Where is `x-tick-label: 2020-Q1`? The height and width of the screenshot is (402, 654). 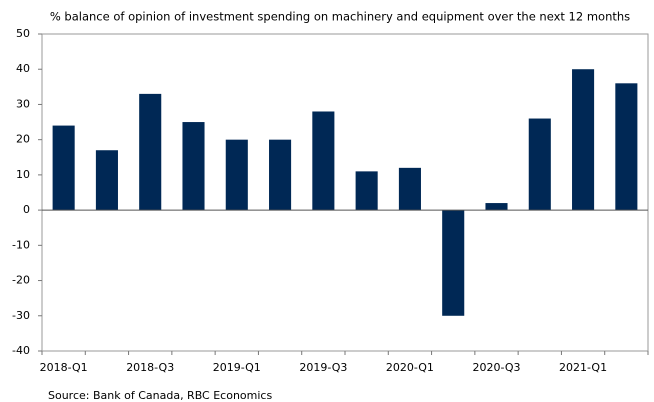 x-tick-label: 2020-Q1 is located at coordinates (410, 367).